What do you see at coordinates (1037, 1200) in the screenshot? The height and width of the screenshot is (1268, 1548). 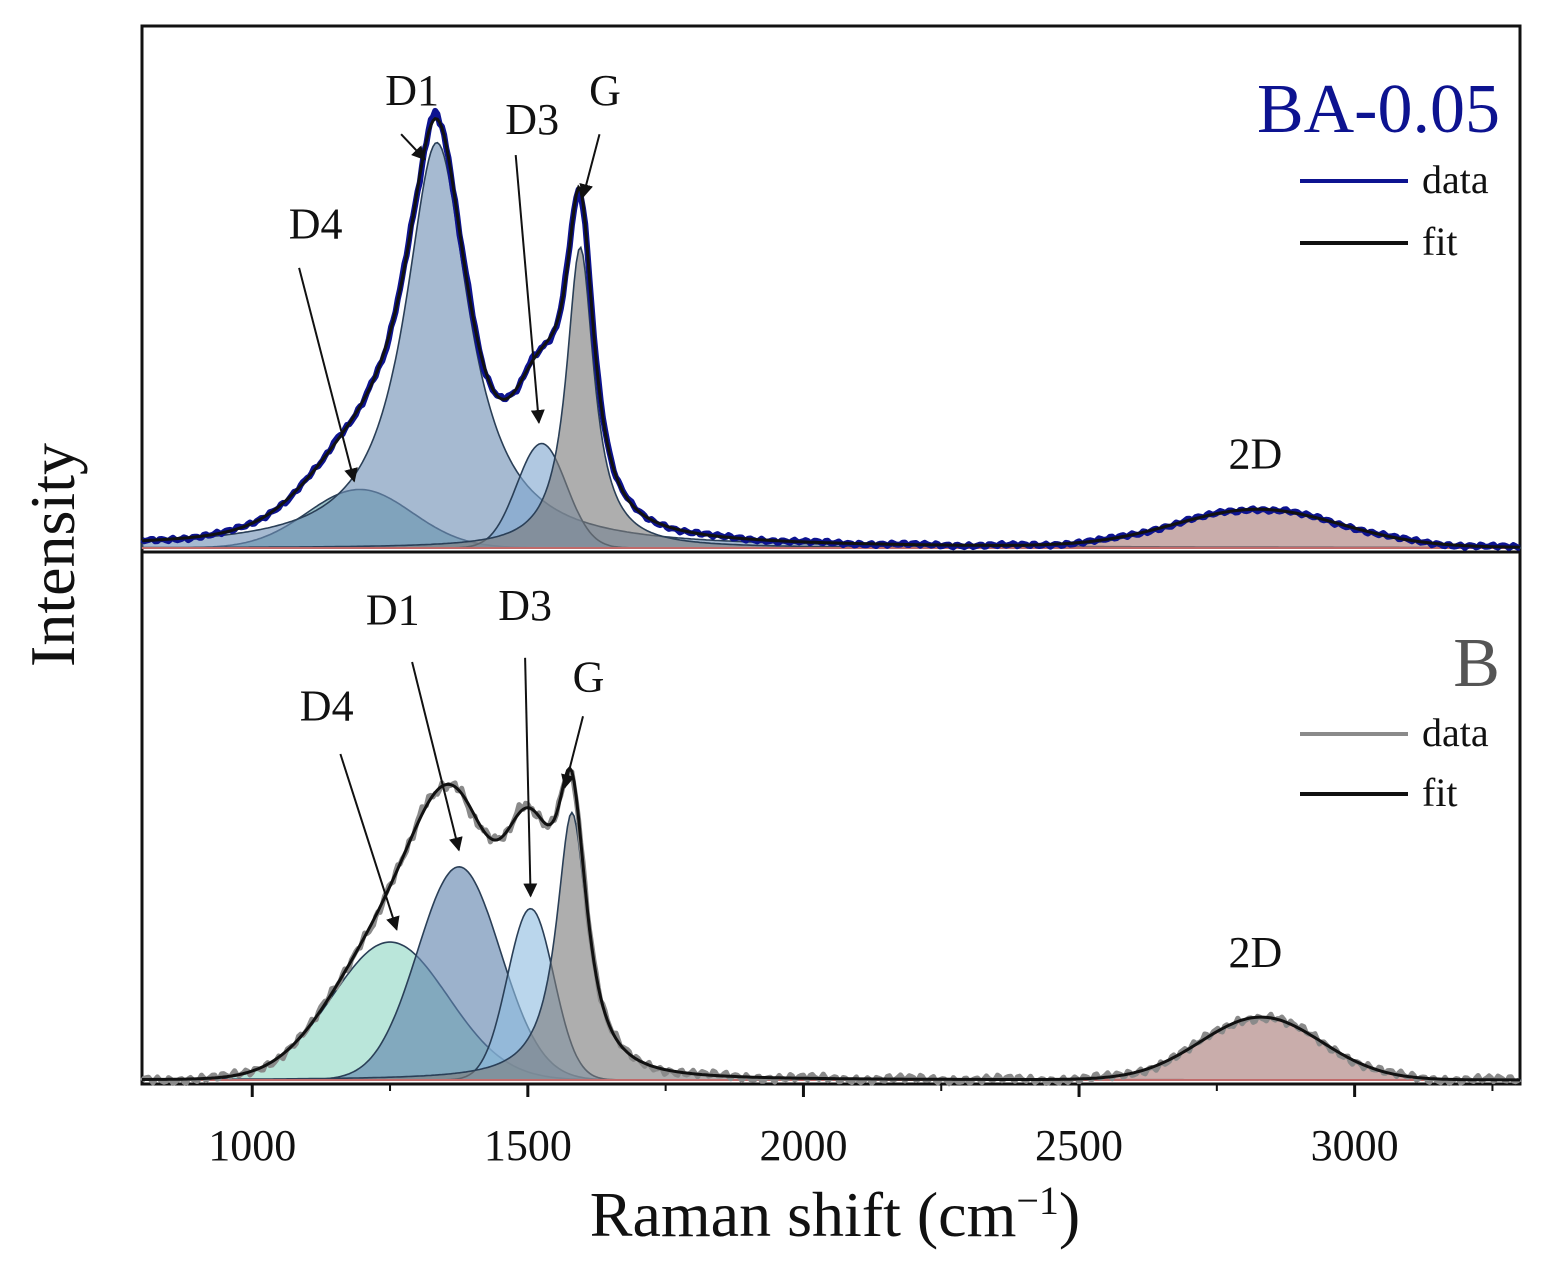 I see `x-axis-title-superscript: −1` at bounding box center [1037, 1200].